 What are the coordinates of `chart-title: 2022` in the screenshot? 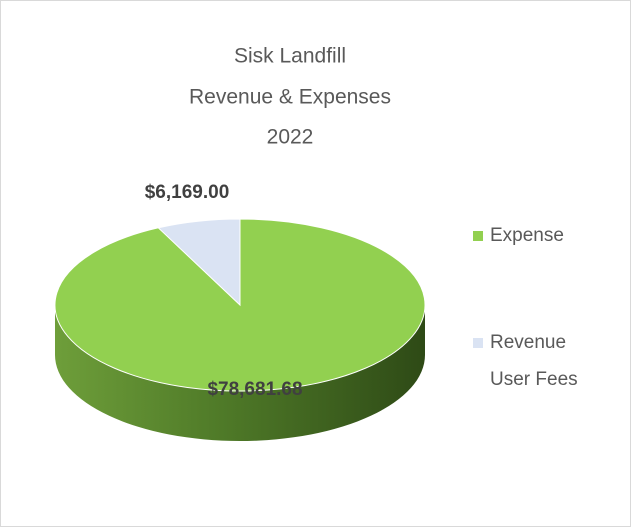 It's located at (290, 137).